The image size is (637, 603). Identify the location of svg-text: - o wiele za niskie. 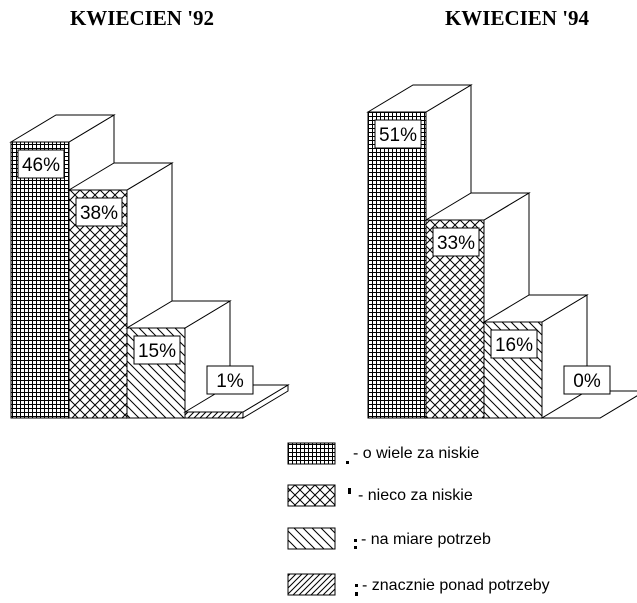
(416, 453).